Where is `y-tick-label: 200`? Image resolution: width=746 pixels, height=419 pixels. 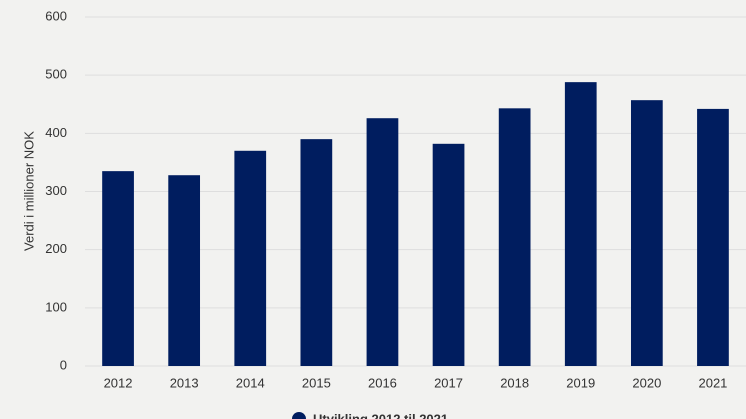 y-tick-label: 200 is located at coordinates (56, 248).